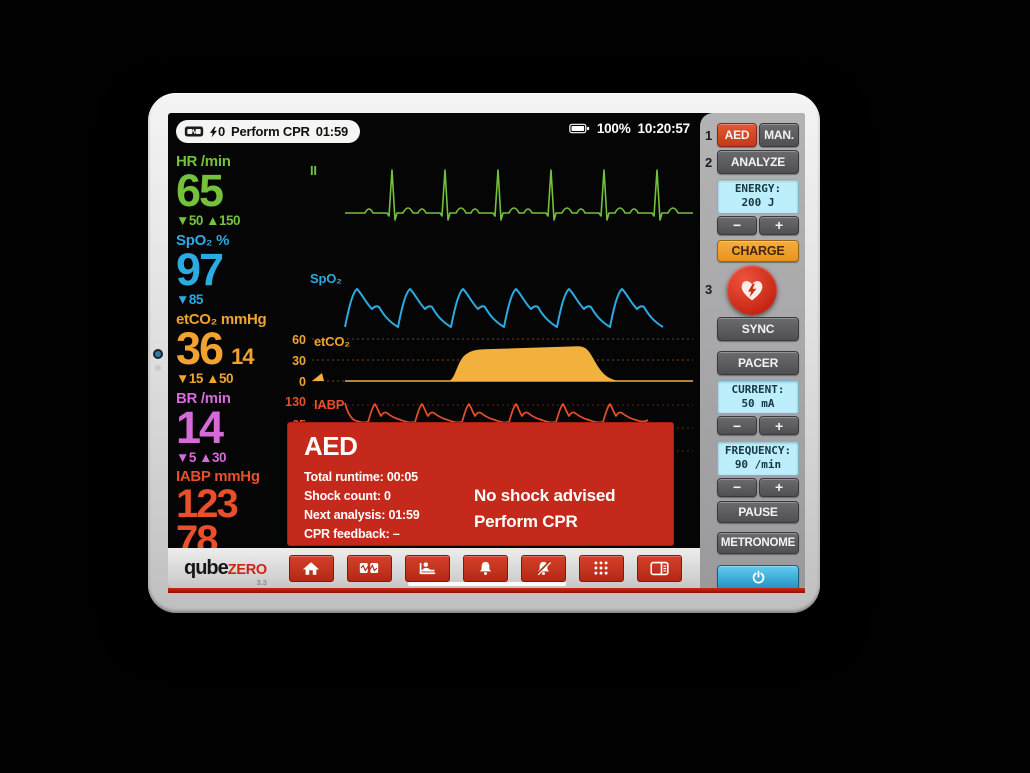  I want to click on step-1-label: 1, so click(709, 135).